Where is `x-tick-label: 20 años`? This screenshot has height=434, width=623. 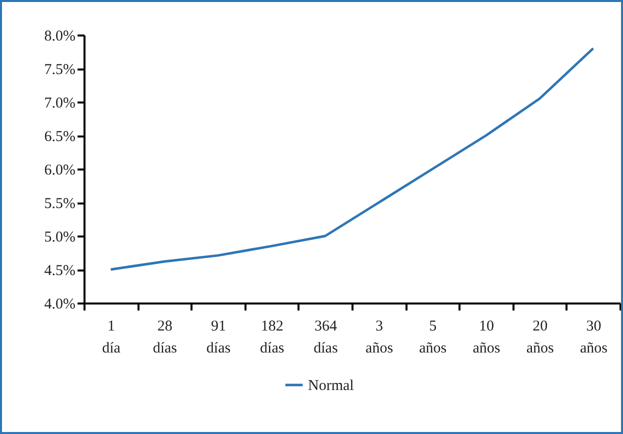 x-tick-label: 20 años is located at coordinates (540, 337).